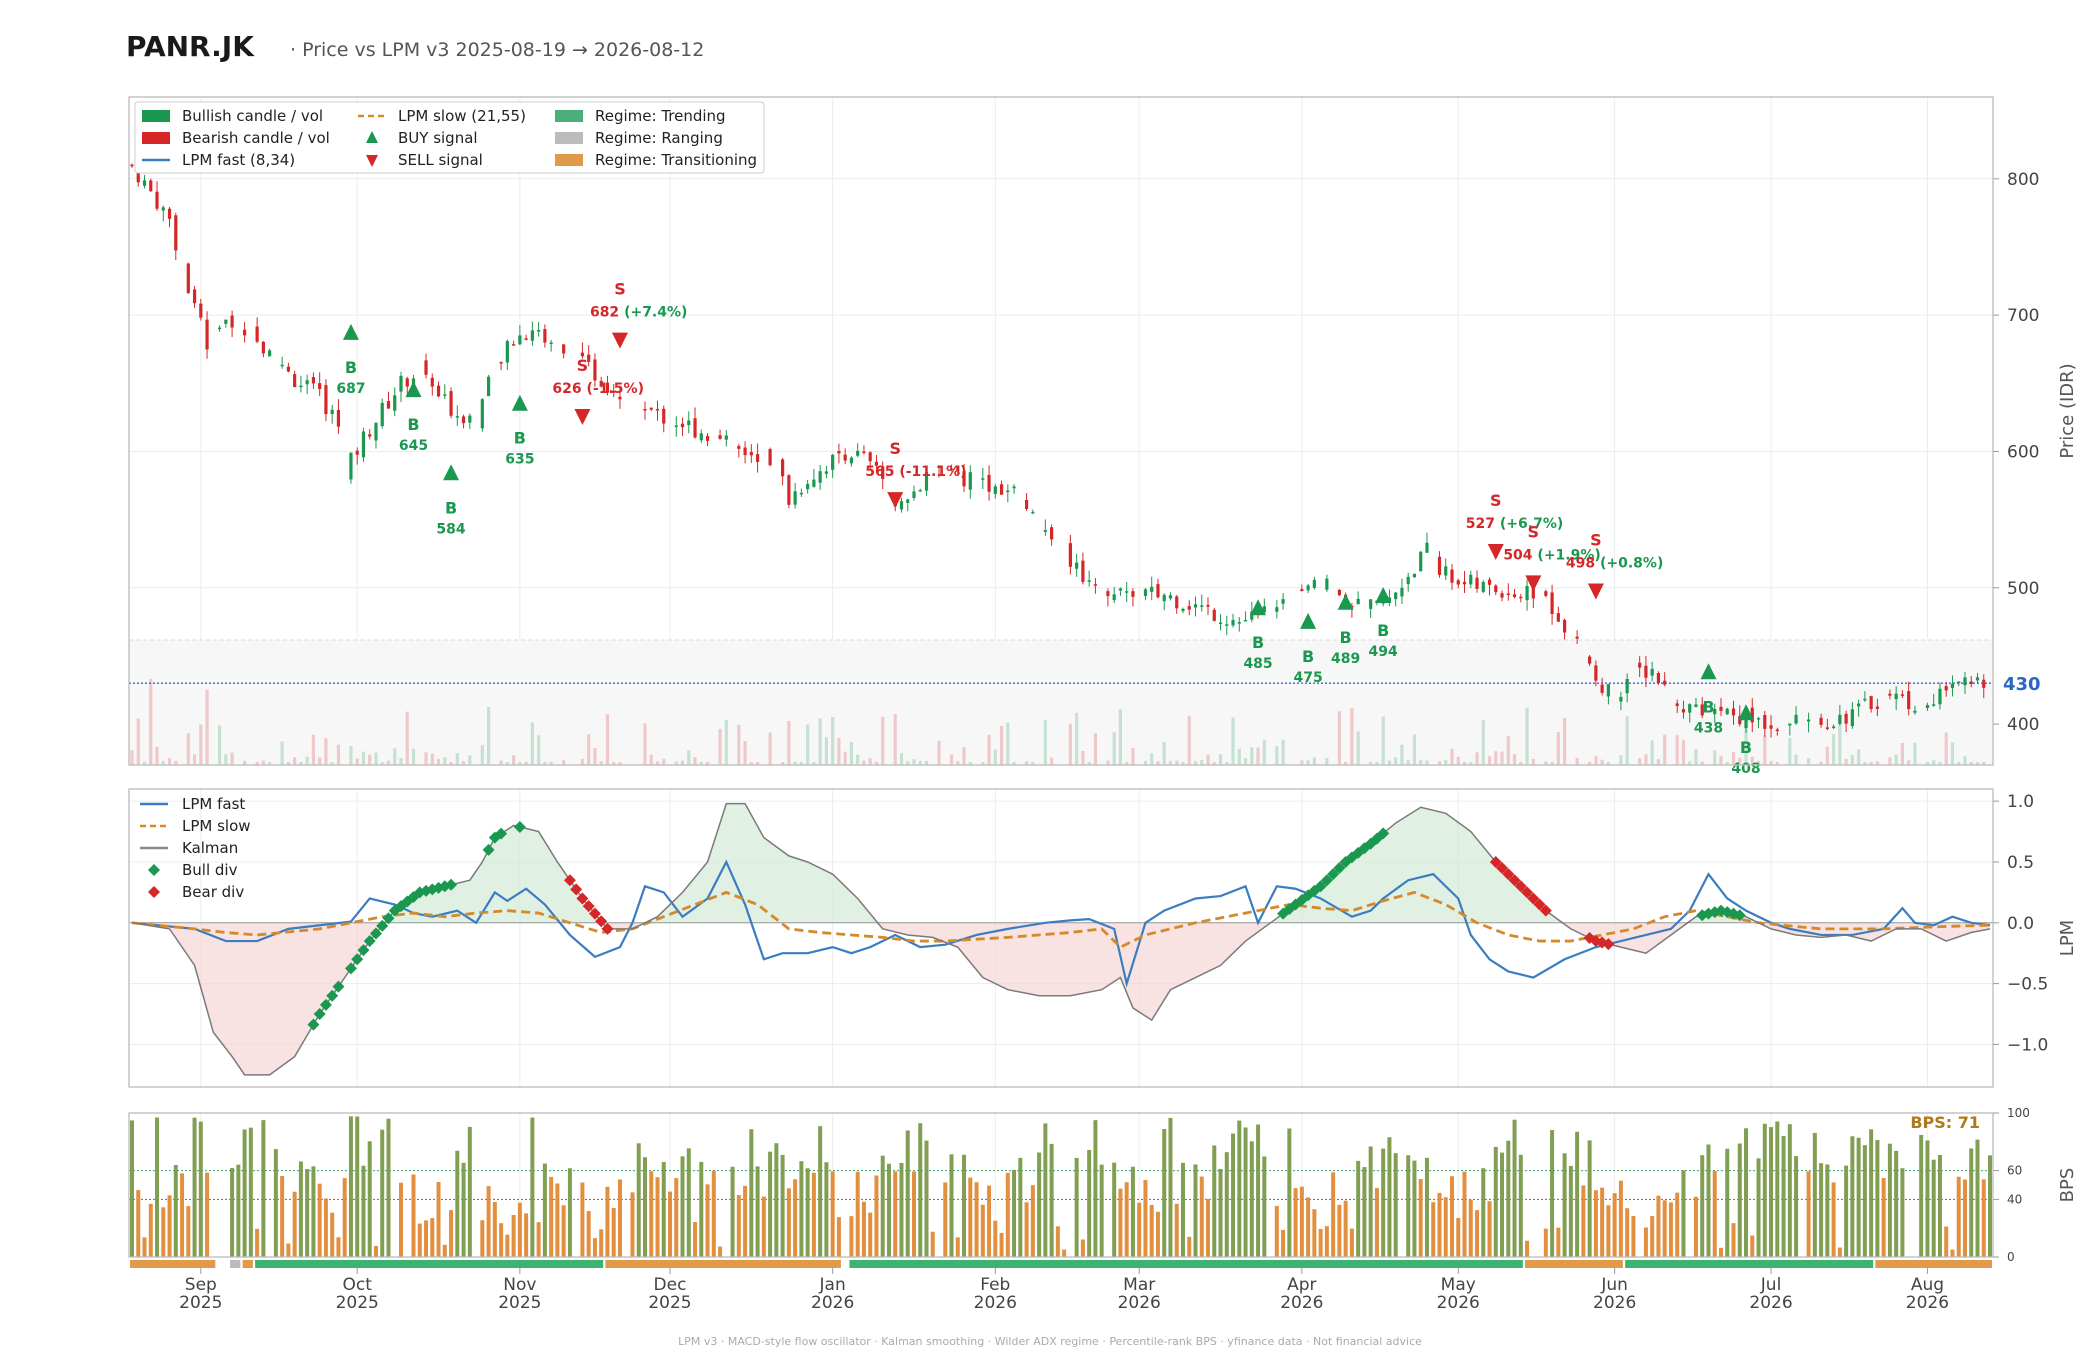 This screenshot has width=2100, height=1350. What do you see at coordinates (1495, 551) in the screenshot?
I see `sell-signal-marker` at bounding box center [1495, 551].